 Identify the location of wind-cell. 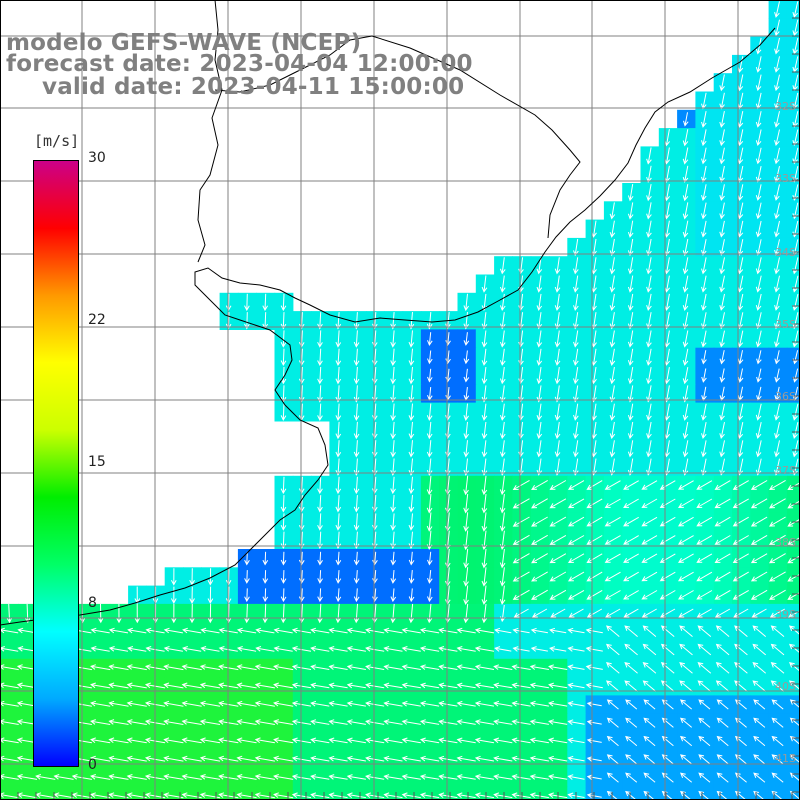
(613, 795).